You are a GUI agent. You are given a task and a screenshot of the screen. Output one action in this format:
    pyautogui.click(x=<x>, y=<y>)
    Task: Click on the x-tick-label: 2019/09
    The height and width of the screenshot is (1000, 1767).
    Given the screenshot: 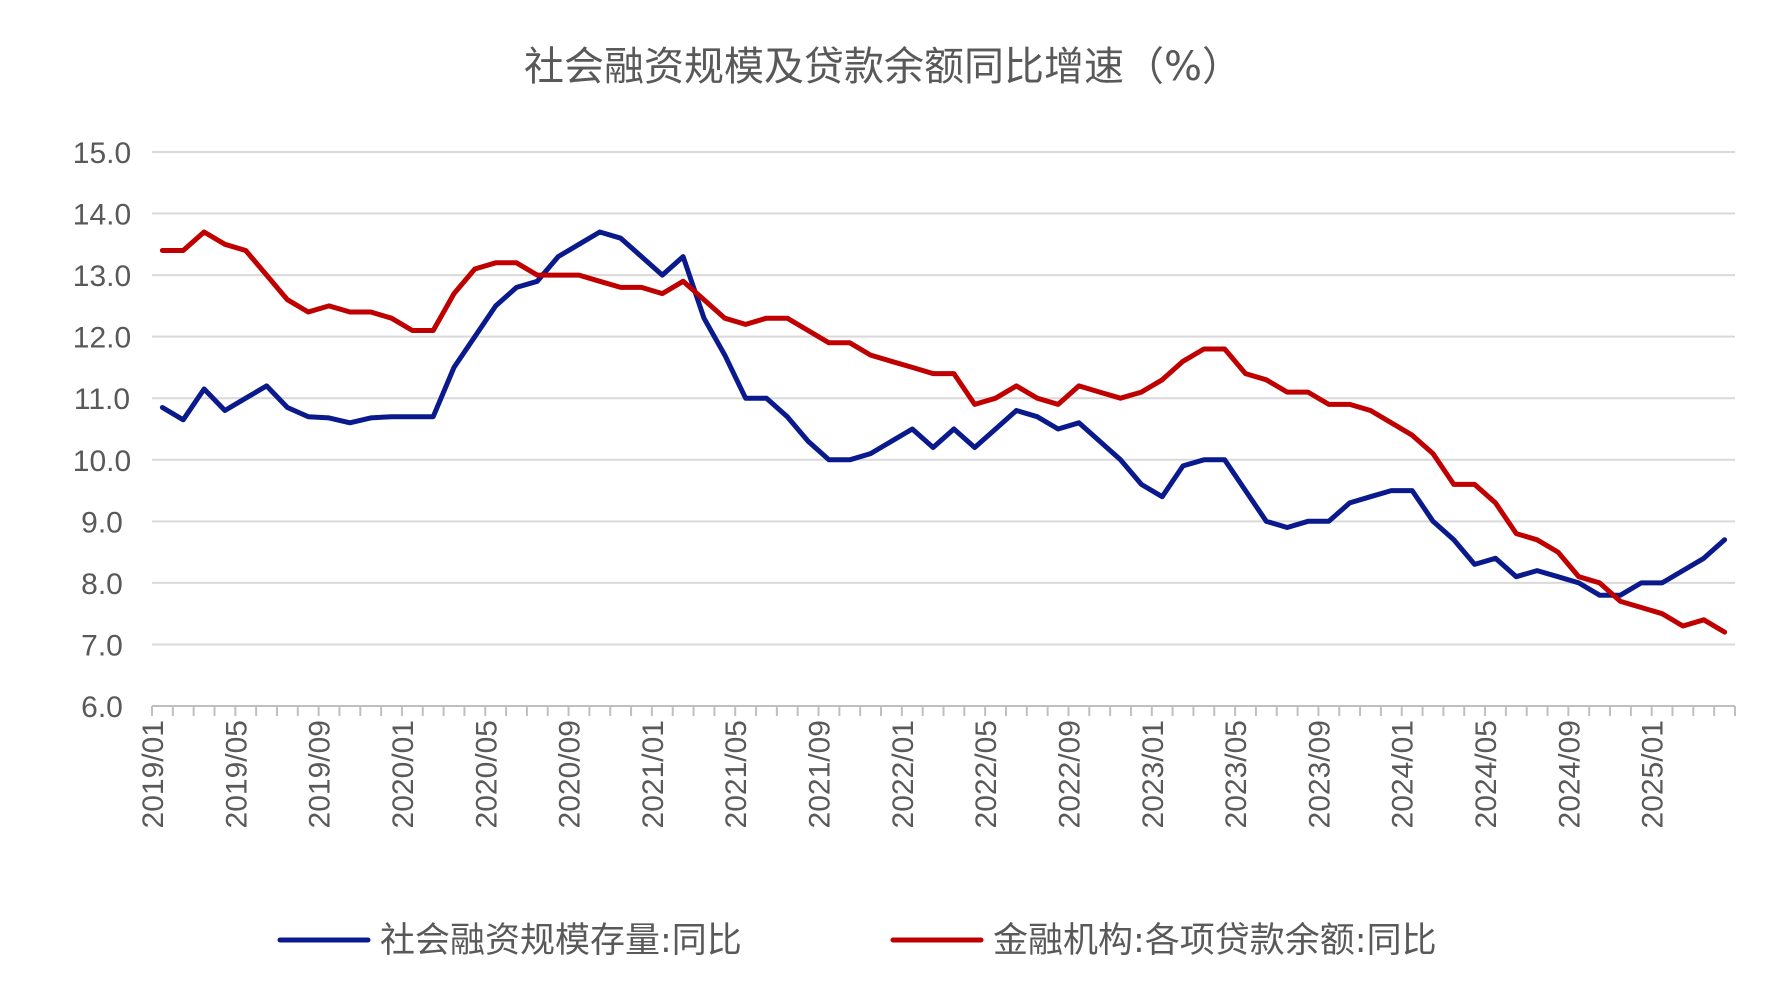 What is the action you would take?
    pyautogui.click(x=320, y=774)
    